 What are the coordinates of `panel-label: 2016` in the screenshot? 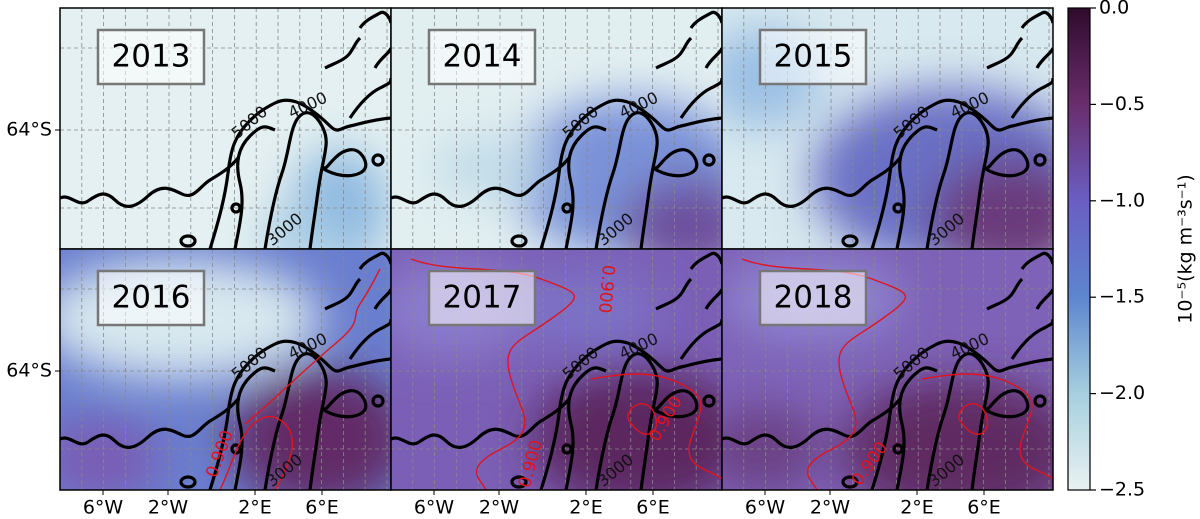 It's located at (151, 298).